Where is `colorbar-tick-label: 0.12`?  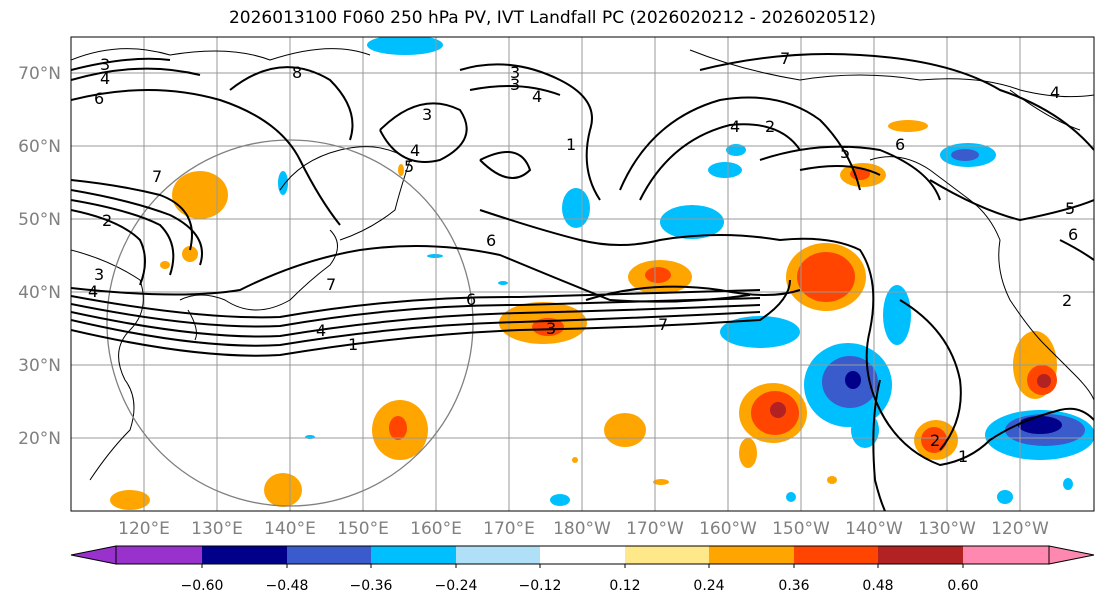
colorbar-tick-label: 0.12 is located at coordinates (624, 586).